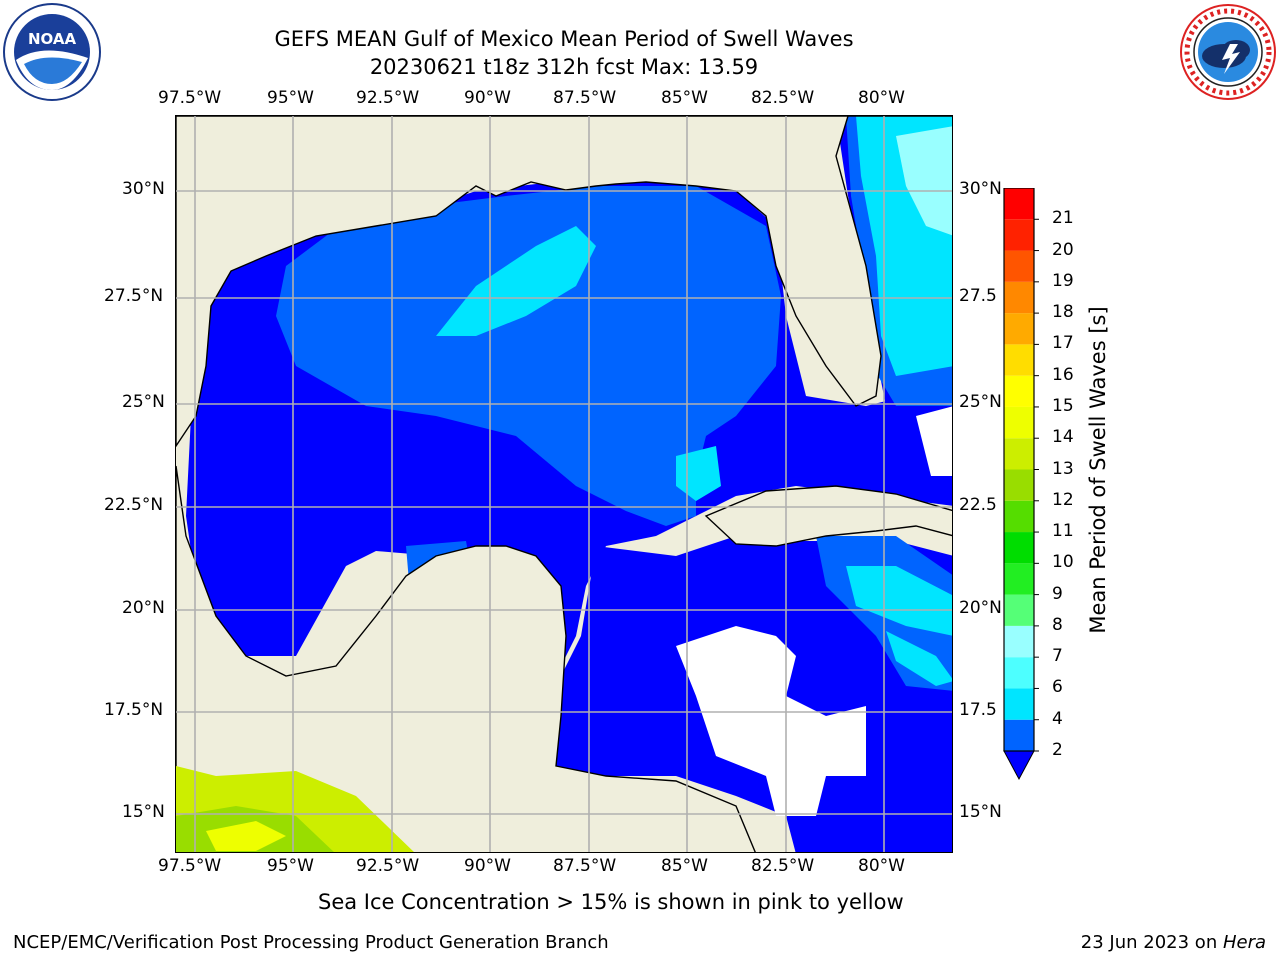 This screenshot has height=960, width=1280. I want to click on lat-tick-right: 20°N, so click(980, 608).